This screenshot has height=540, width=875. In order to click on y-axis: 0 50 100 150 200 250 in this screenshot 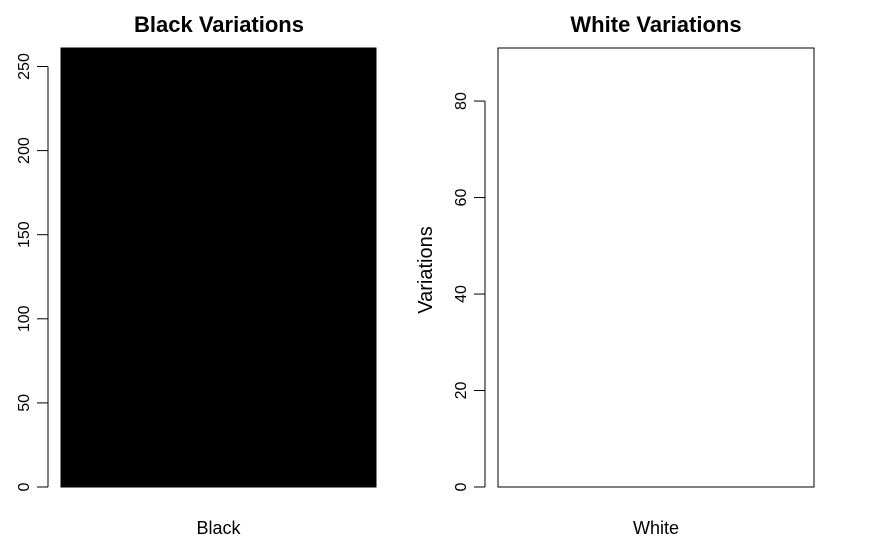, I will do `click(32, 272)`.